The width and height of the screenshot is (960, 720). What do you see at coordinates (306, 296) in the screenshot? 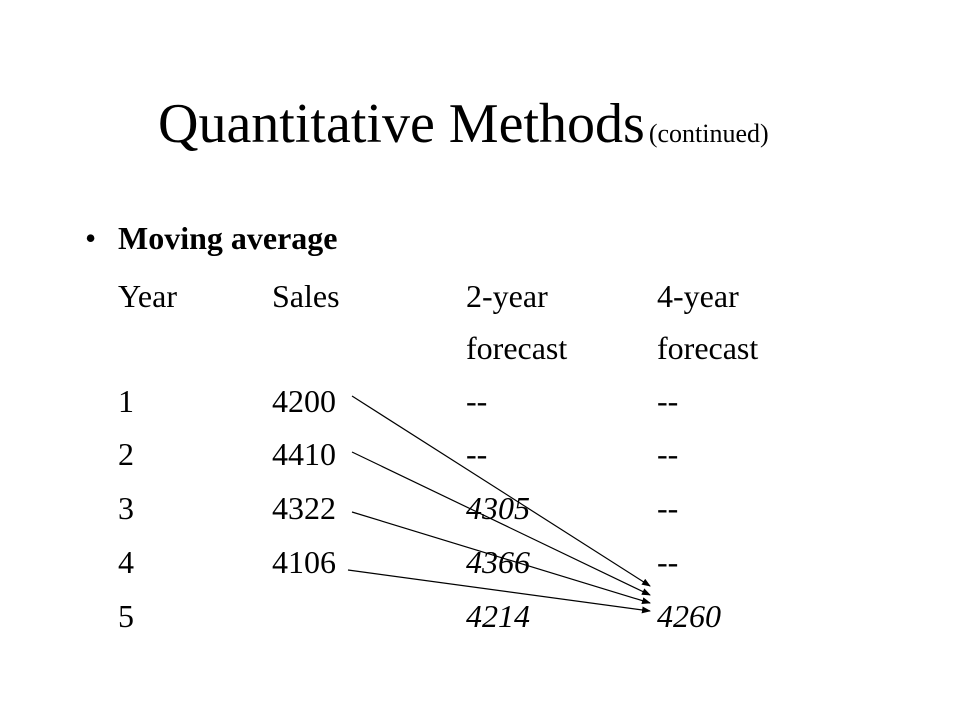
I see `header-sales: Sales` at bounding box center [306, 296].